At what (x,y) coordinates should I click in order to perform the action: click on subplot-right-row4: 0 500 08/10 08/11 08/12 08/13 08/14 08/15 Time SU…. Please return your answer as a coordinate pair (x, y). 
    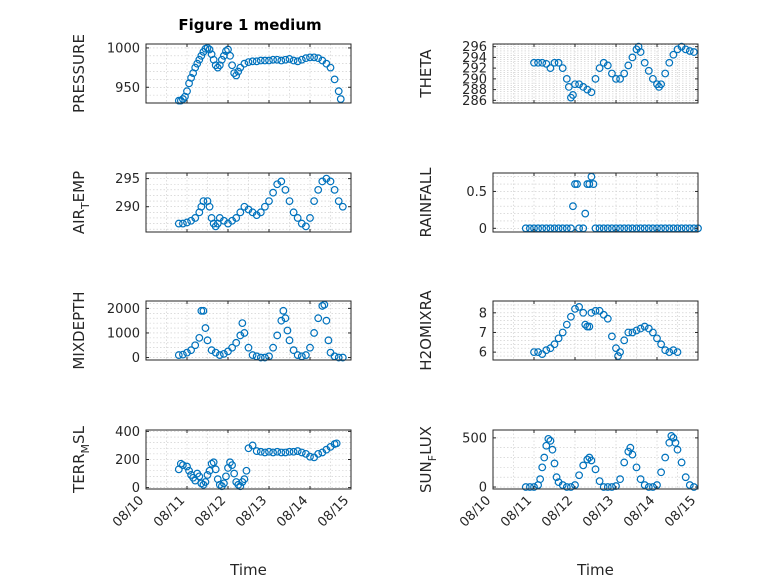
    Looking at the image, I should click on (558, 502).